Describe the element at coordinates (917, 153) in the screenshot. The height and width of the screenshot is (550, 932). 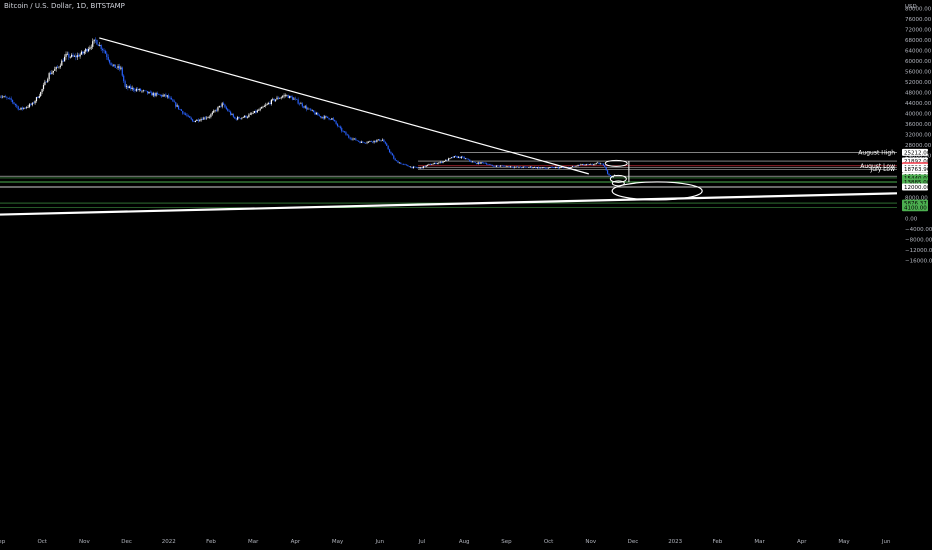
I see `price-tag-label: 25212.00` at that location.